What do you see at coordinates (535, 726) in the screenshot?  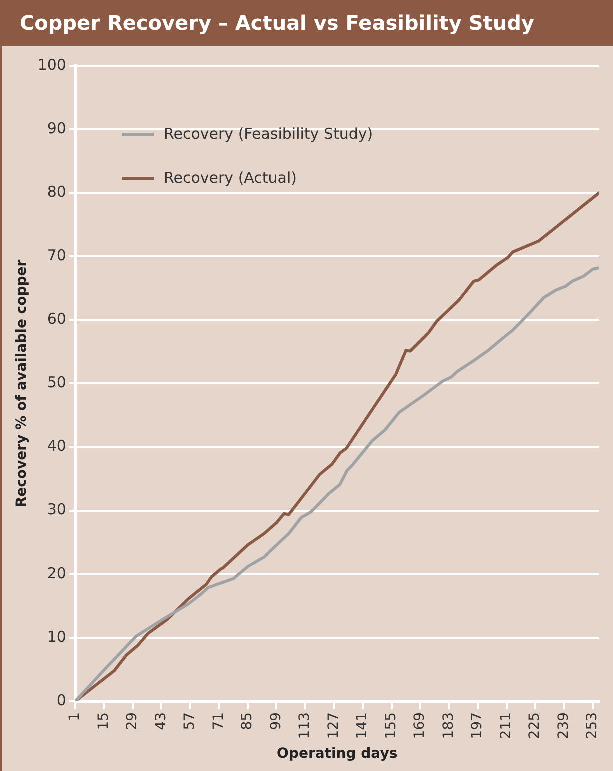 I see `x-tick-label: 225` at bounding box center [535, 726].